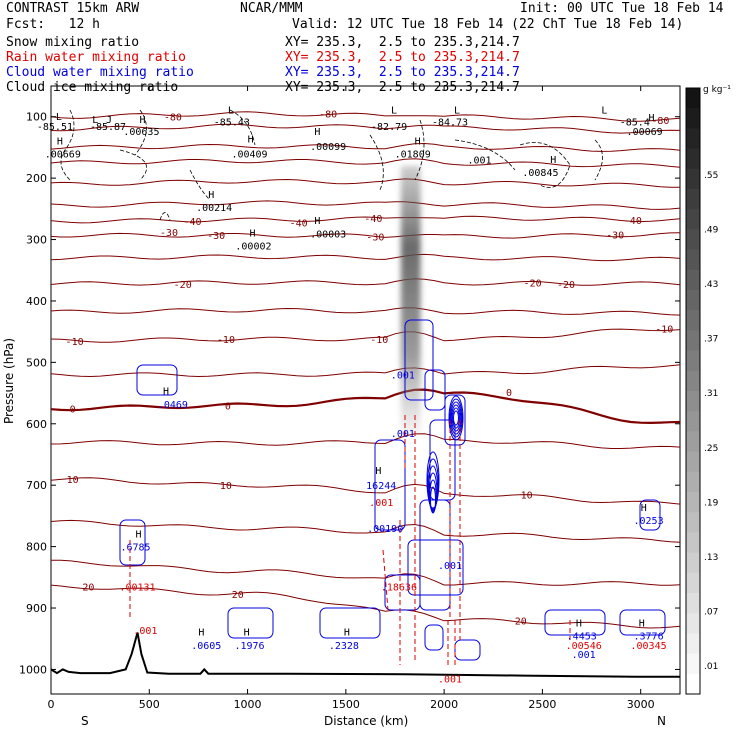 The image size is (740, 740). What do you see at coordinates (444, 704) in the screenshot?
I see `x-tick-label: 2000` at bounding box center [444, 704].